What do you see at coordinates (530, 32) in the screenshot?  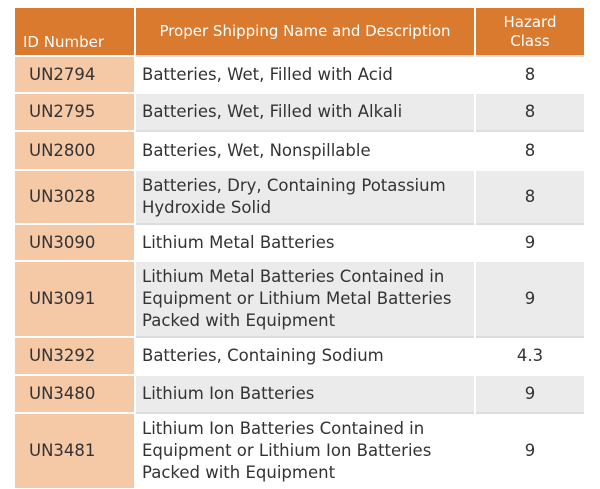 I see `header-cell: Hazard Class` at bounding box center [530, 32].